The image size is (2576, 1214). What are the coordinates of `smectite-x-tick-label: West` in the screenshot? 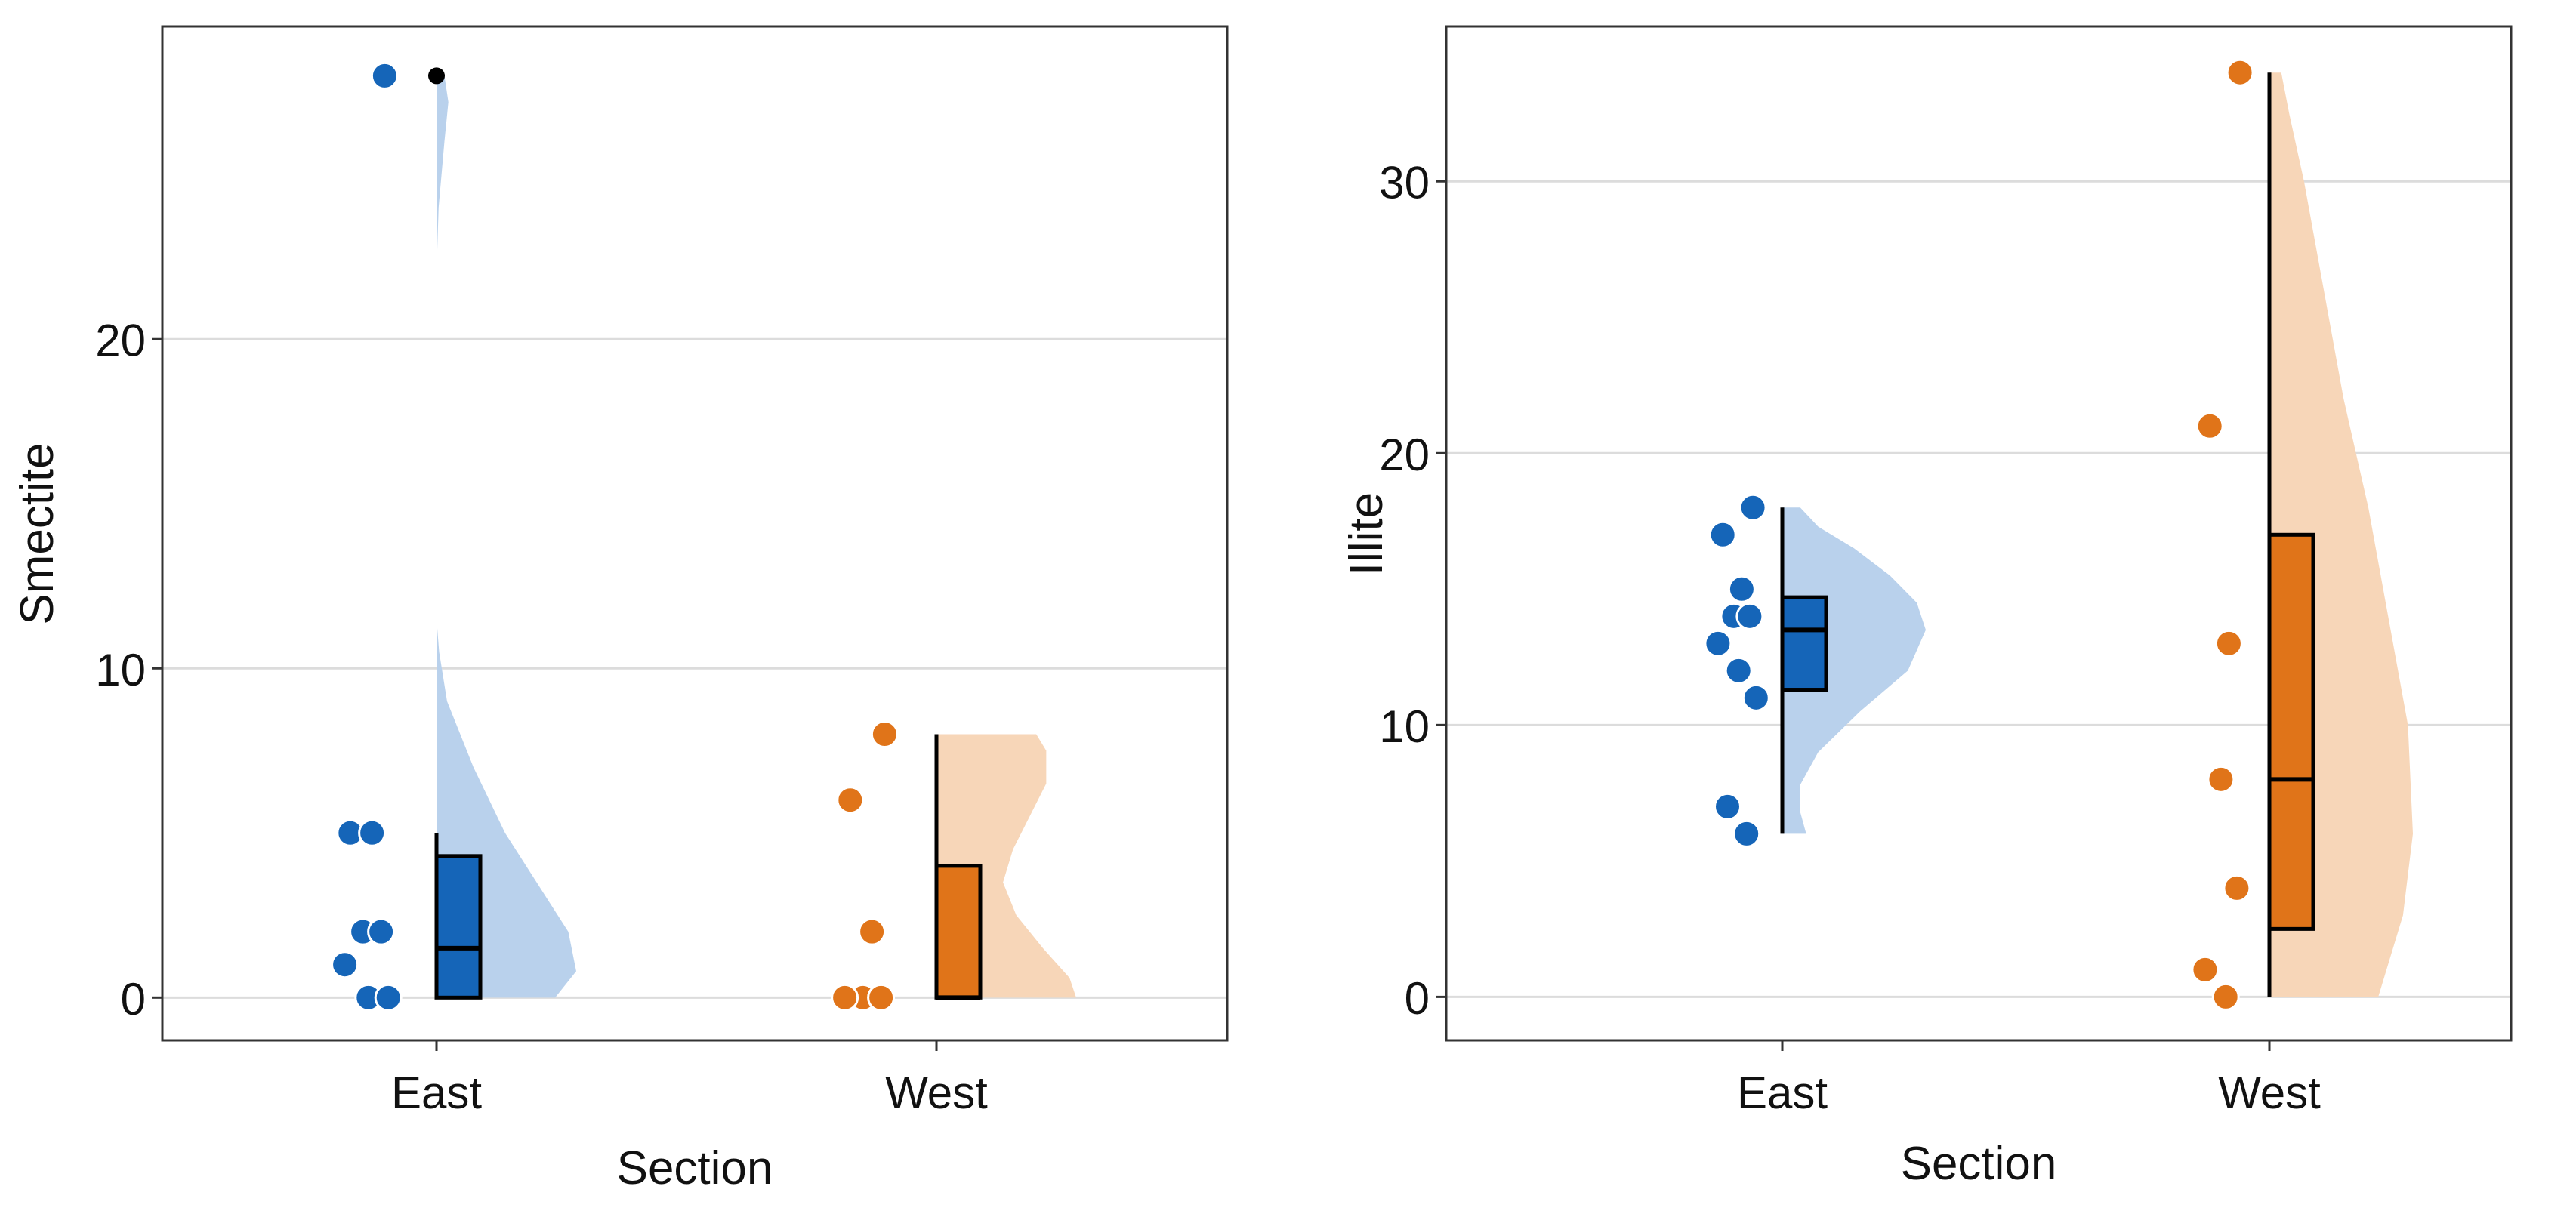 It's located at (936, 1093).